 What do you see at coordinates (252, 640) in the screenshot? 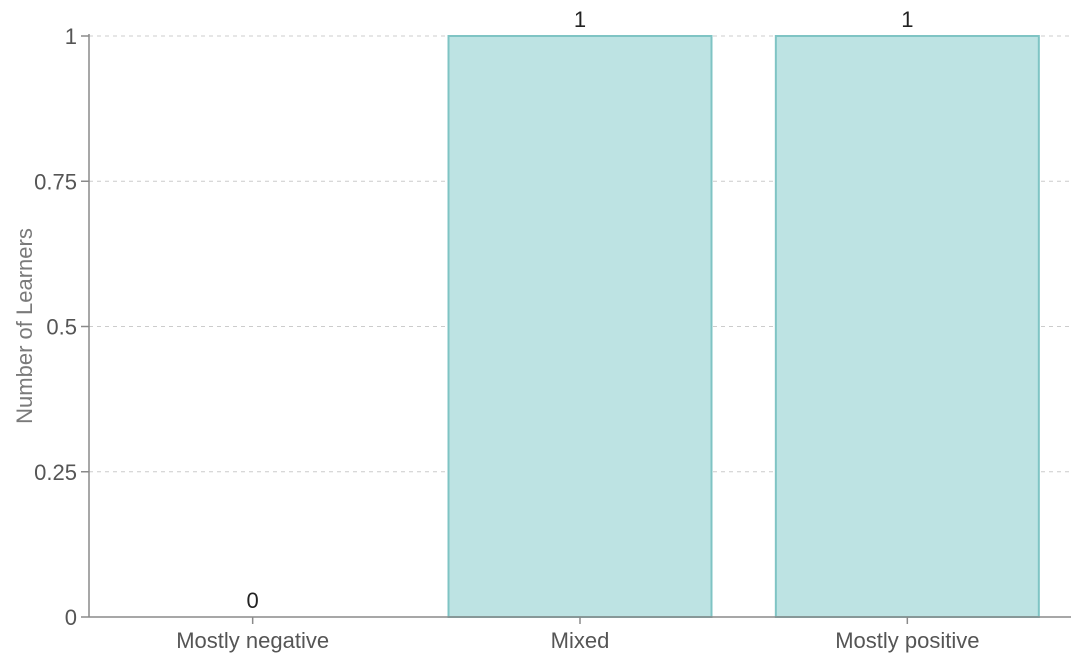
I see `x-tick-label: Mostly negative` at bounding box center [252, 640].